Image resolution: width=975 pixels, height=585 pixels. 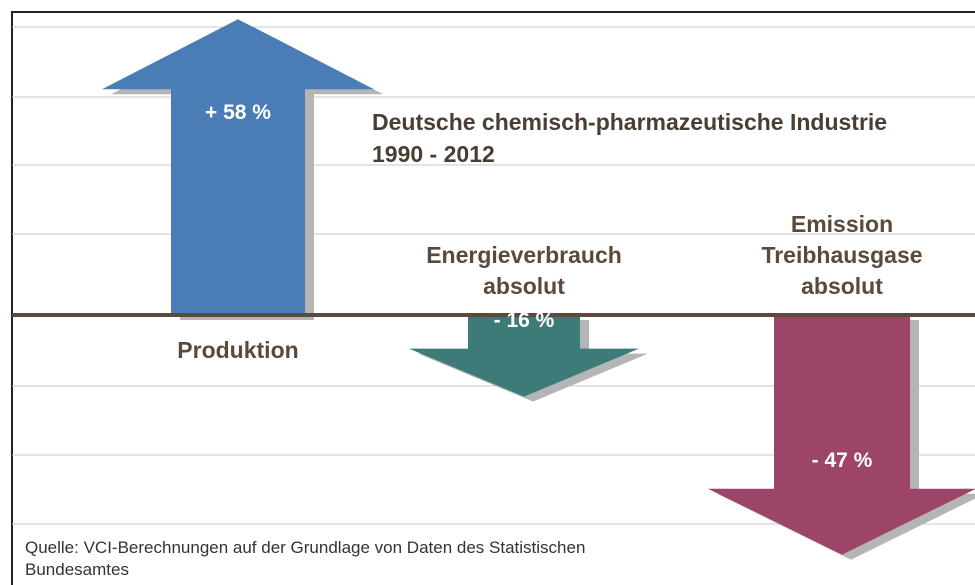 What do you see at coordinates (433, 154) in the screenshot?
I see `chart-subtitle: 1990 - 2012` at bounding box center [433, 154].